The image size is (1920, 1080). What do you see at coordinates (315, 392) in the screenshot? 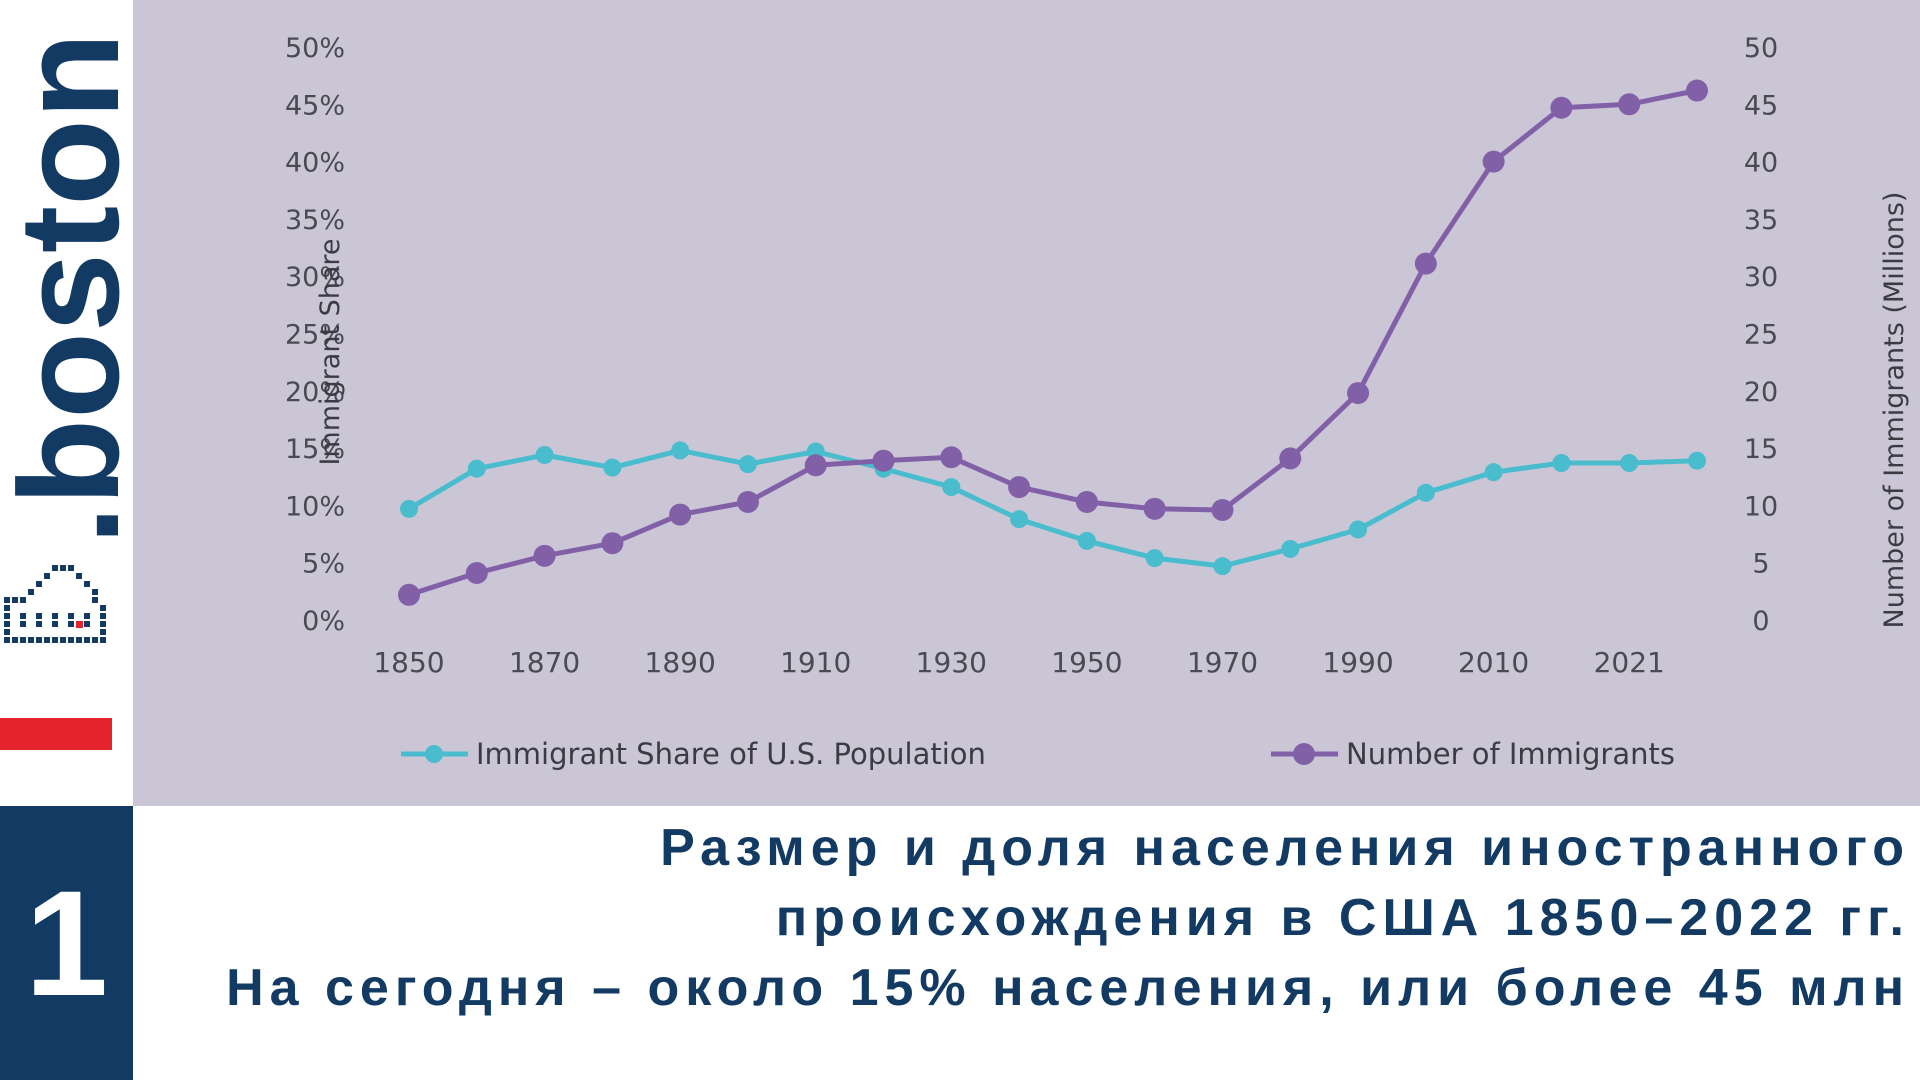
I see `left-tick-label: 20%` at bounding box center [315, 392].